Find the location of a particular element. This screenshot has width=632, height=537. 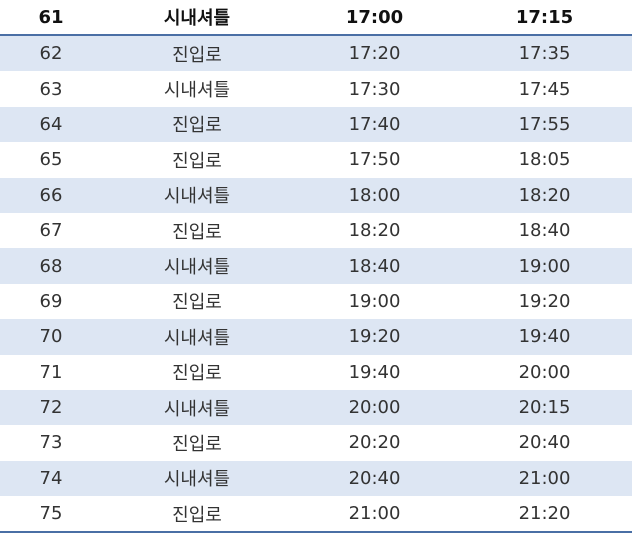

table-row: 62 진입로 17:20 17:35 is located at coordinates (316, 53).